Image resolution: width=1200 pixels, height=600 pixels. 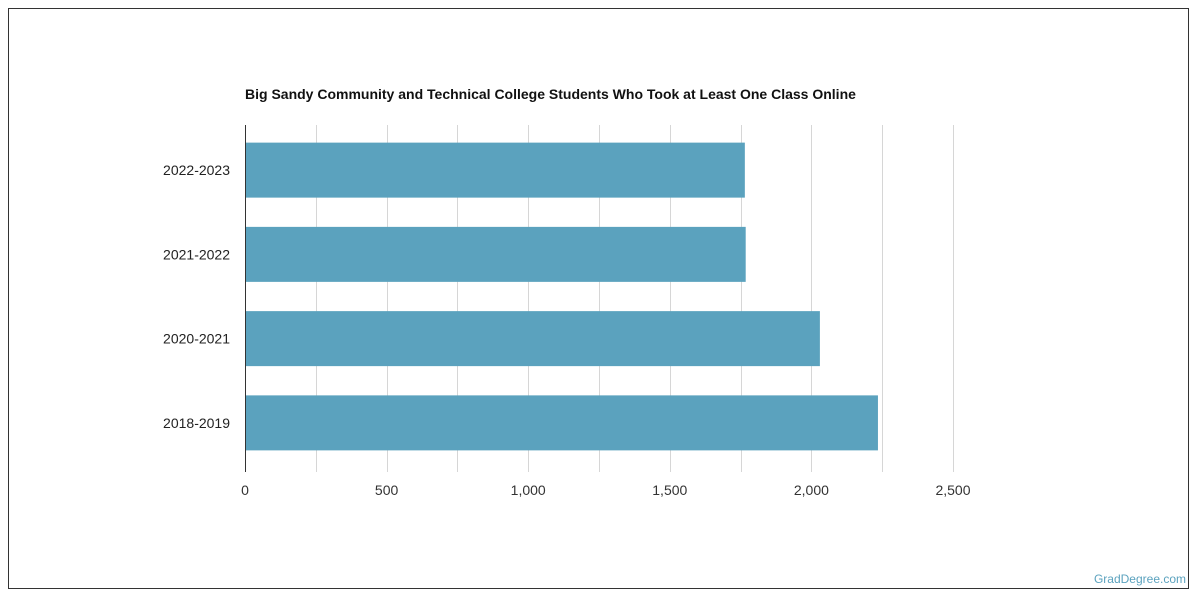 What do you see at coordinates (811, 490) in the screenshot?
I see `x-tick-label: 2,000` at bounding box center [811, 490].